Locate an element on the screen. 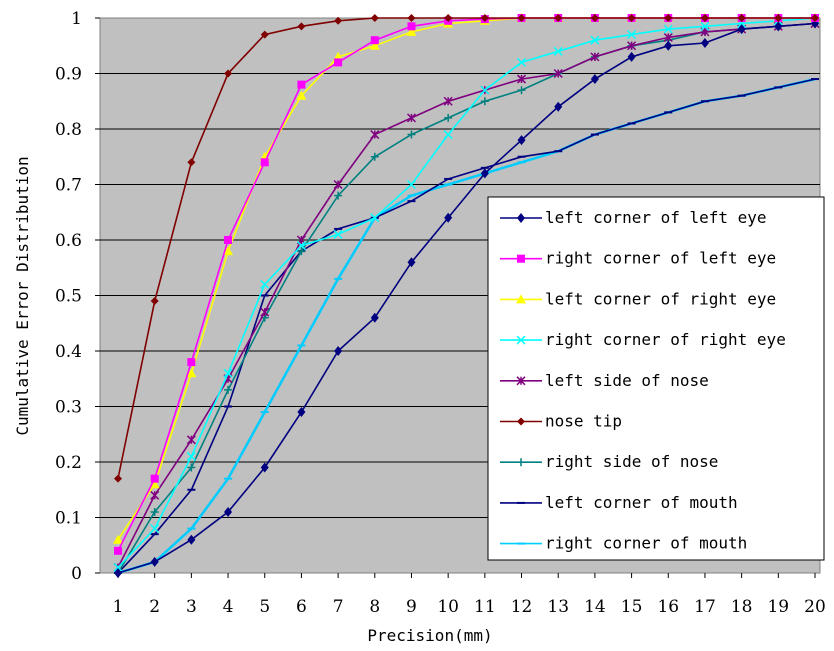 The width and height of the screenshot is (834, 651). y-tick-label: 0.7 is located at coordinates (68, 186).